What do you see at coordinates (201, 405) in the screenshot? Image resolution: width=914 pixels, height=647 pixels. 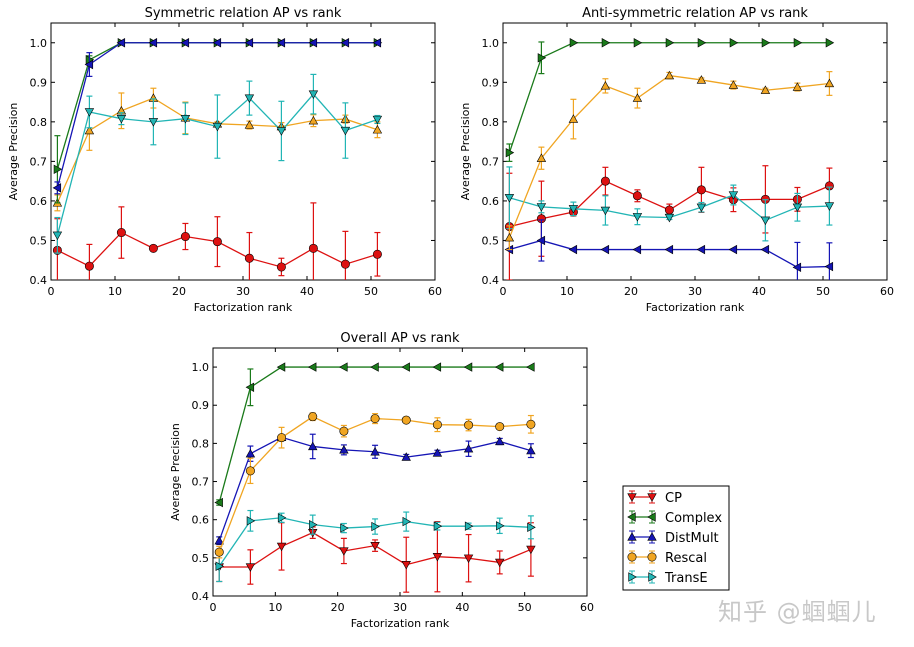 I see `y-tick-label: 0.9` at bounding box center [201, 405].